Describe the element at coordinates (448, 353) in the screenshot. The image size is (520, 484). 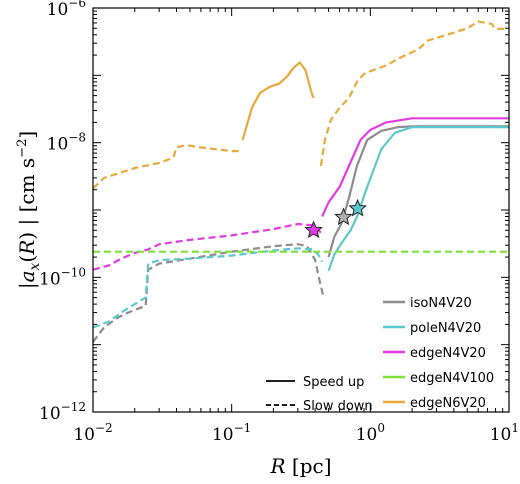
I see `legend-label-edgen4v20: edgeN4V20` at that location.